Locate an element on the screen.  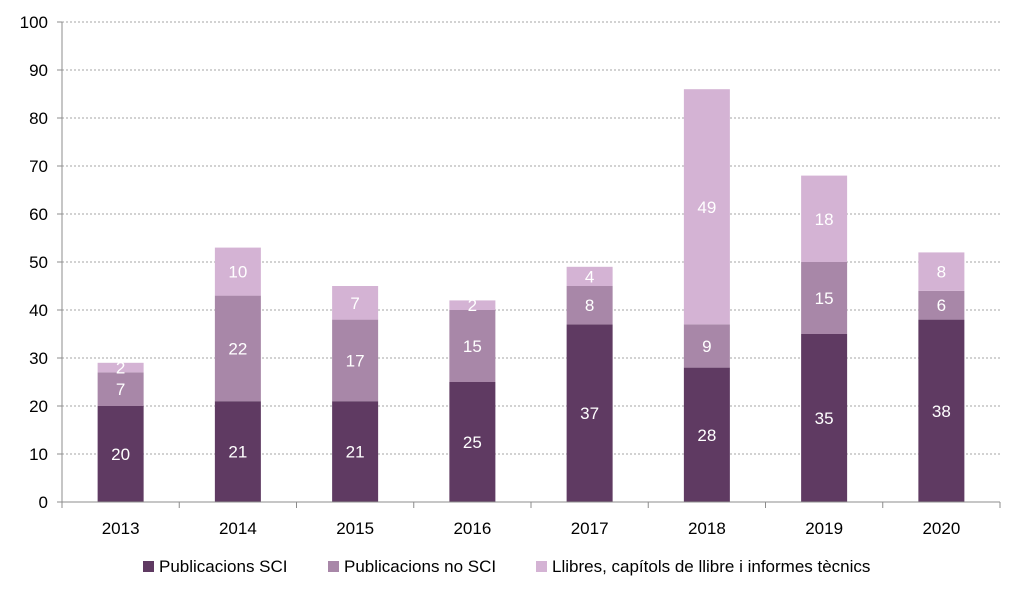
data-label: 18 is located at coordinates (824, 219).